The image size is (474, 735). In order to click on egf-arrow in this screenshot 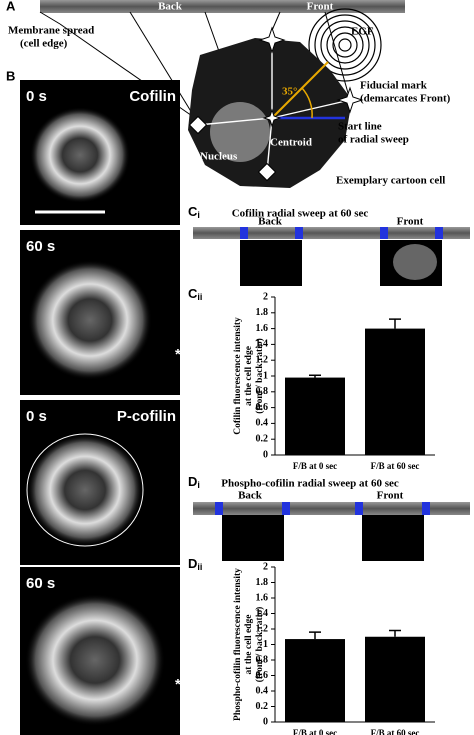, I will do `click(300, 90)`.